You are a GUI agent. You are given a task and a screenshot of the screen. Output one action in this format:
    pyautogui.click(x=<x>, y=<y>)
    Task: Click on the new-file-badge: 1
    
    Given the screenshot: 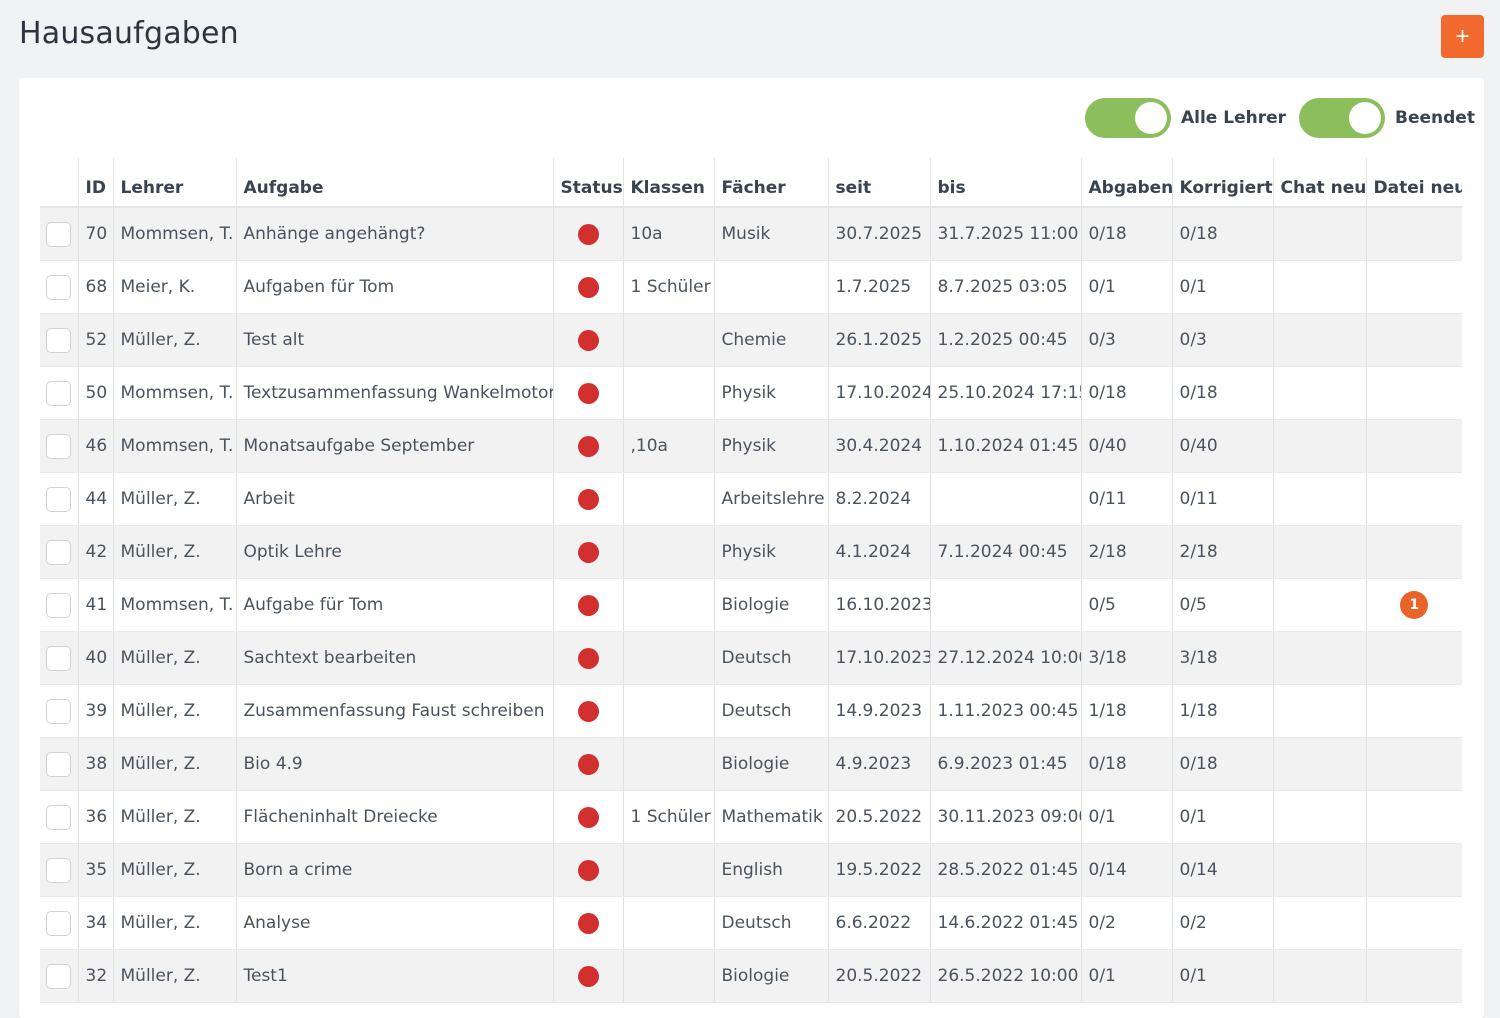 What is the action you would take?
    pyautogui.click(x=1414, y=605)
    